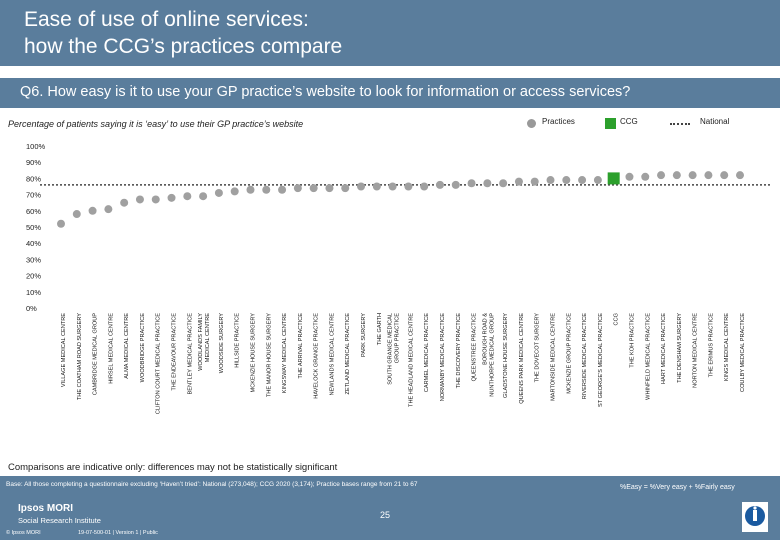  What do you see at coordinates (475, 347) in the screenshot?
I see `x-tick-label: QUEENSTREE PRACTICE` at bounding box center [475, 347].